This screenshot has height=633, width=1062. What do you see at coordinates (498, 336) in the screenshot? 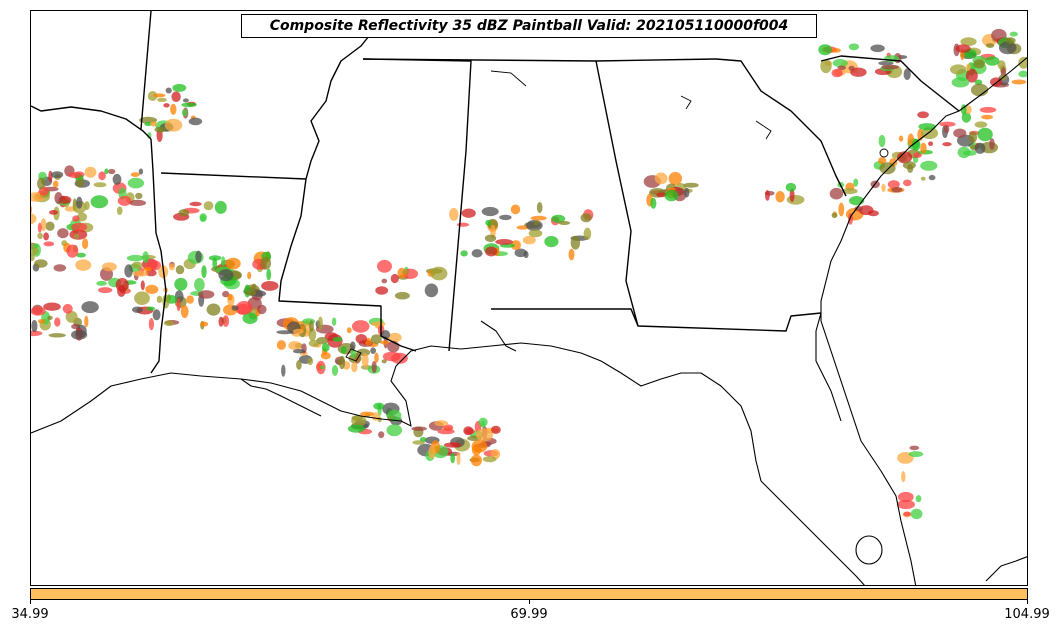
I see `coast-mobile` at bounding box center [498, 336].